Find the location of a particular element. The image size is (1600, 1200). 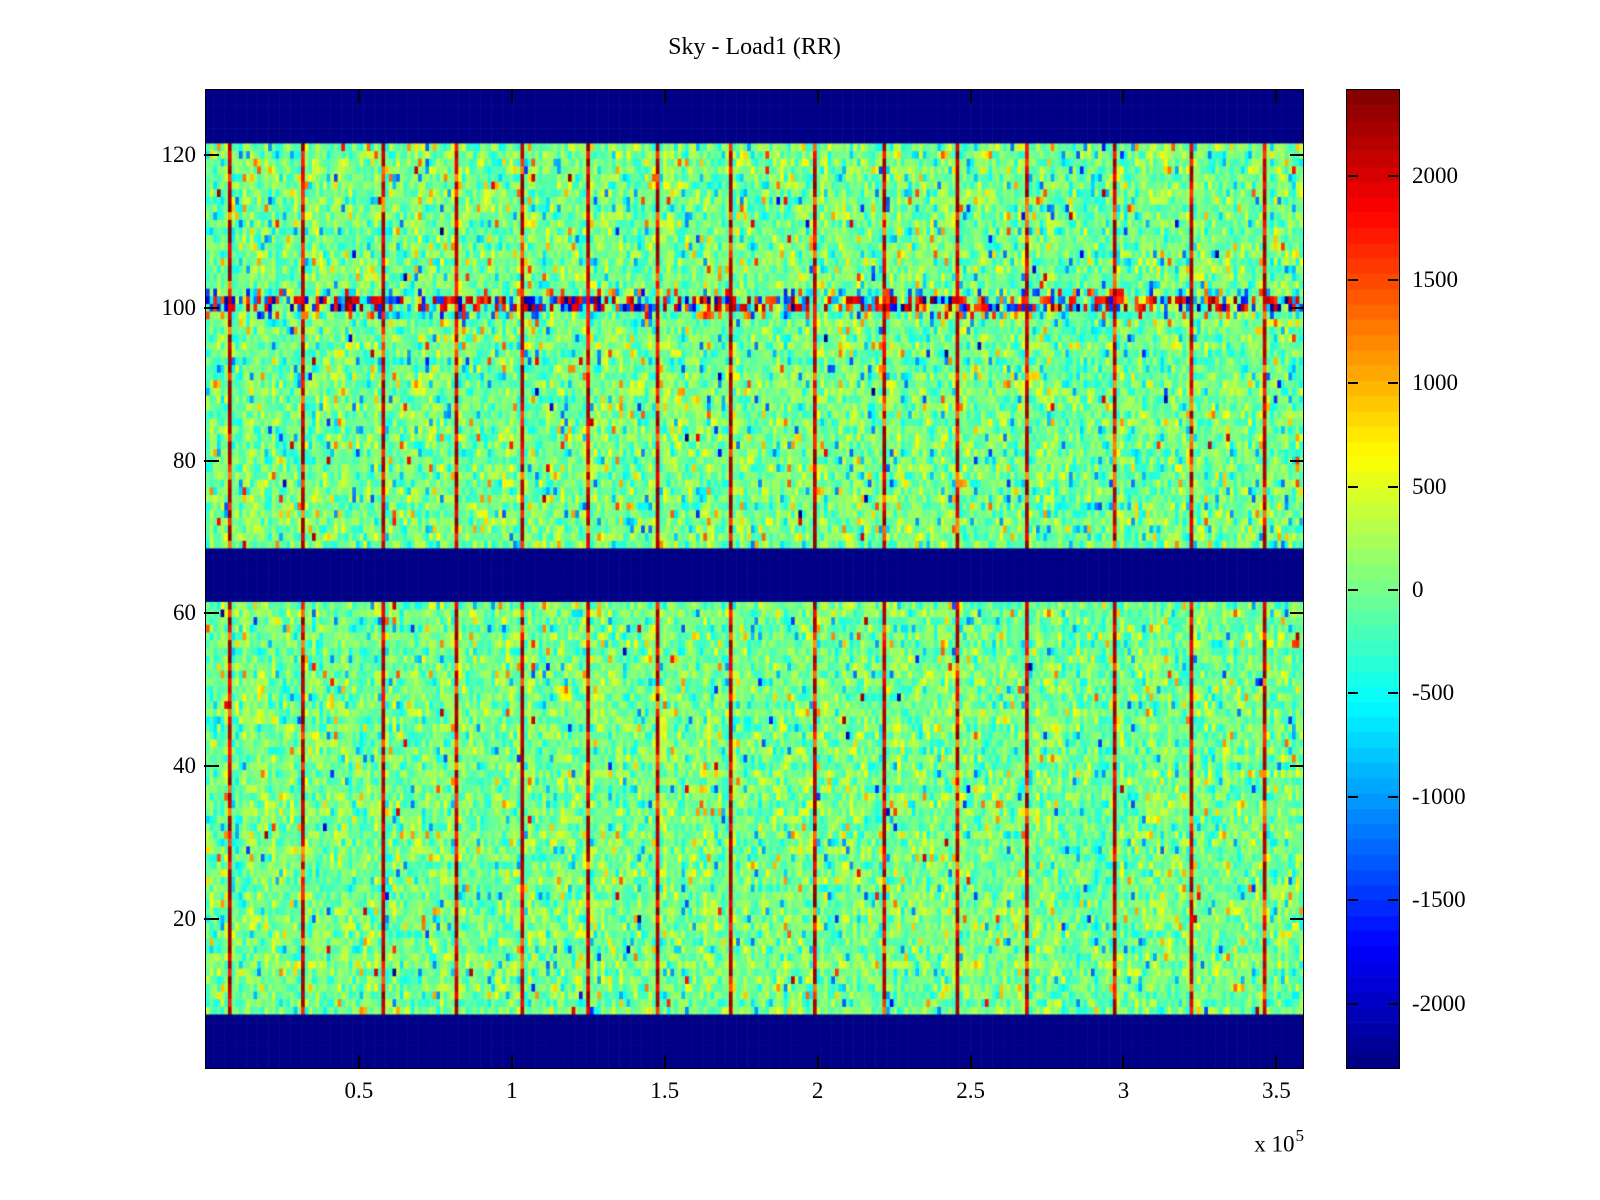

y-tick-label: 20 is located at coordinates (184, 918).